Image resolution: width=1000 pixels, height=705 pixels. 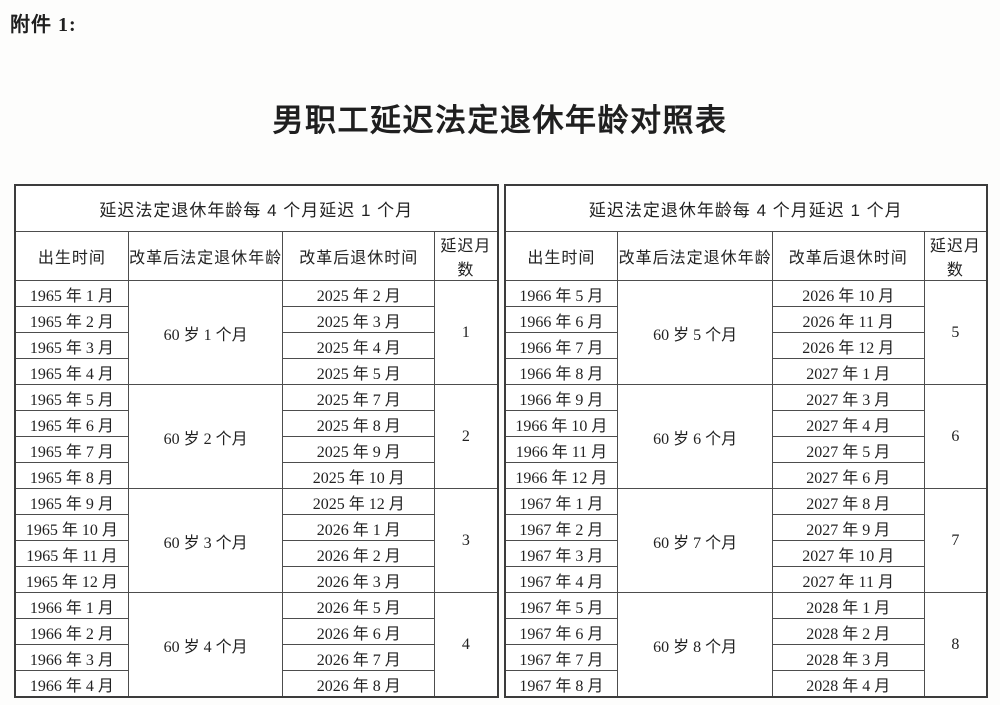 What do you see at coordinates (745, 423) in the screenshot?
I see `table-row: 1966 年 10 月 2027 年 4 月` at bounding box center [745, 423].